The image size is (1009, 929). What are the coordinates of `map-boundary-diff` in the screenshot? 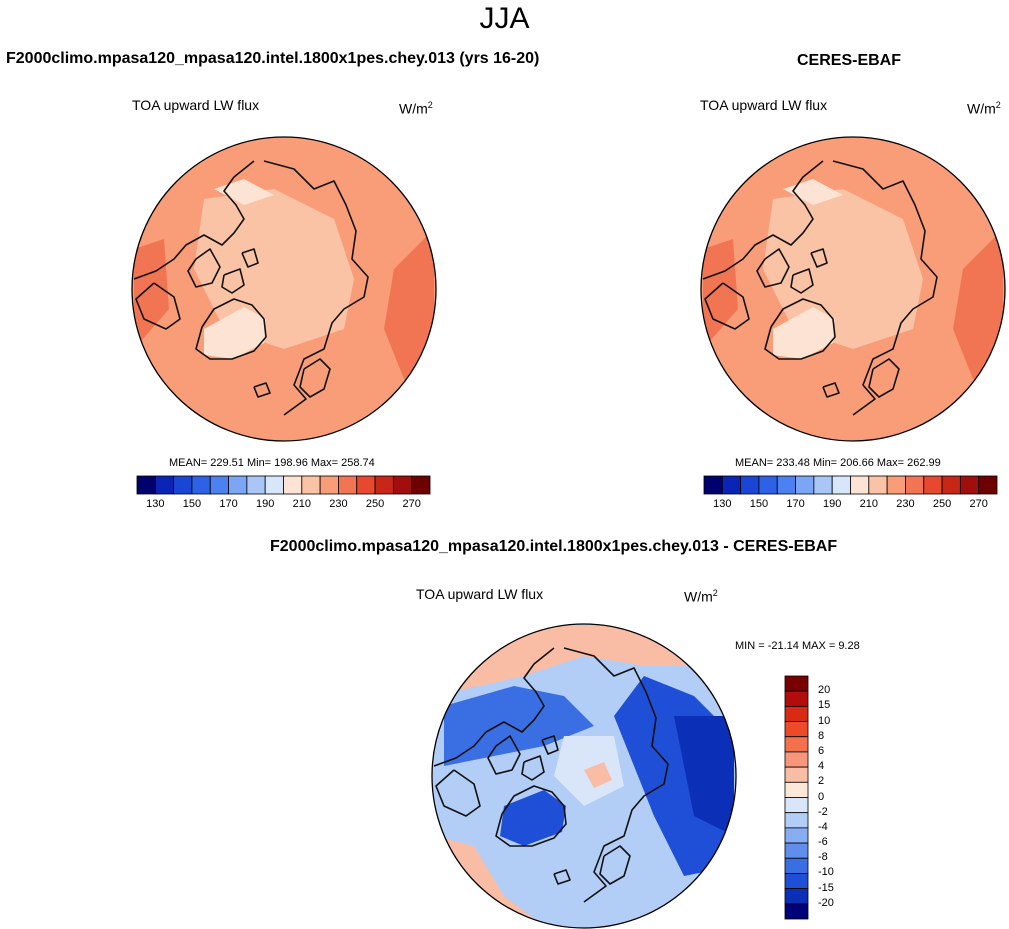 It's located at (584, 776).